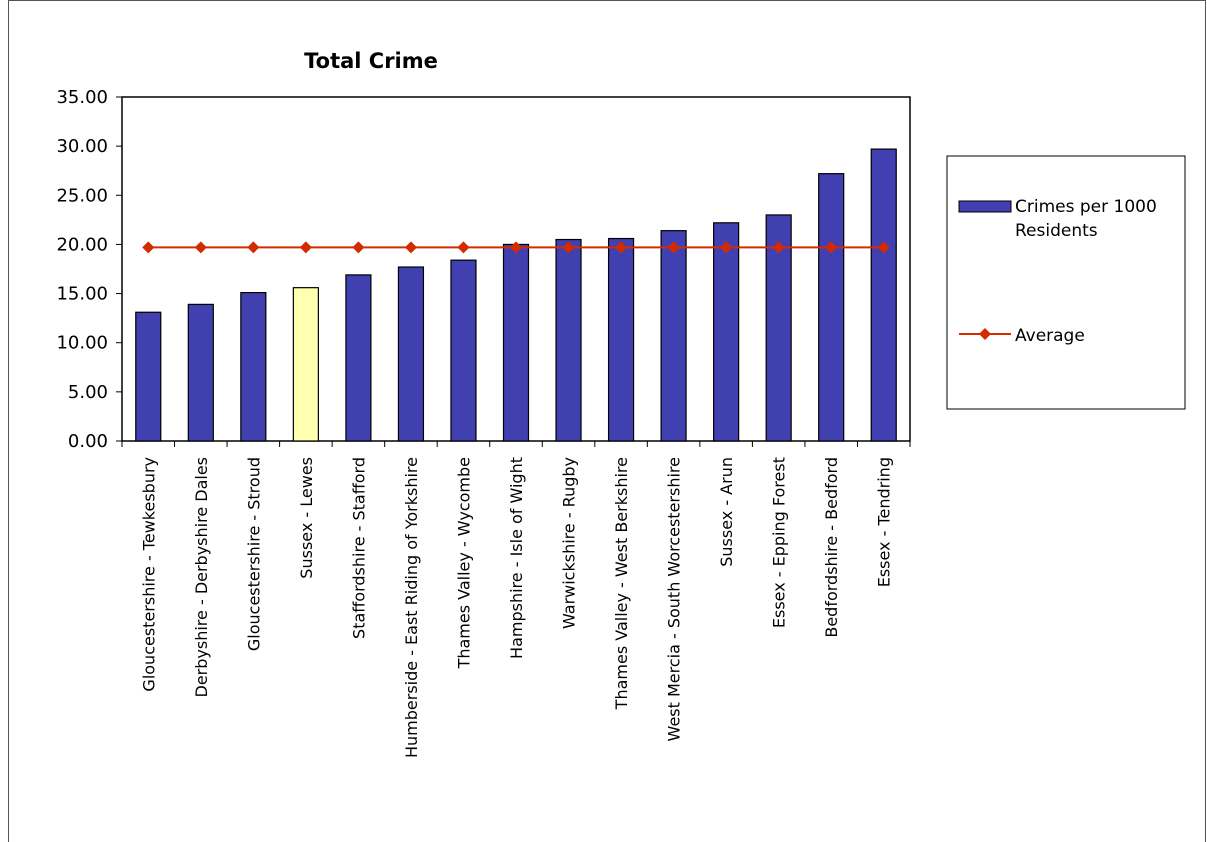 The height and width of the screenshot is (842, 1207). What do you see at coordinates (371, 61) in the screenshot?
I see `chart-title: Total Crime` at bounding box center [371, 61].